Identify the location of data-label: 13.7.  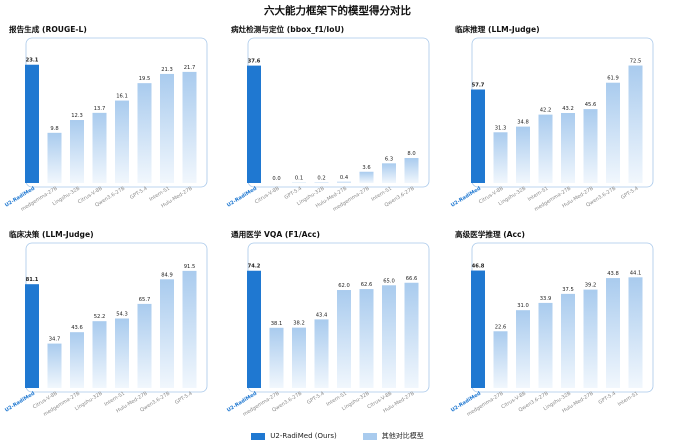
(100, 109).